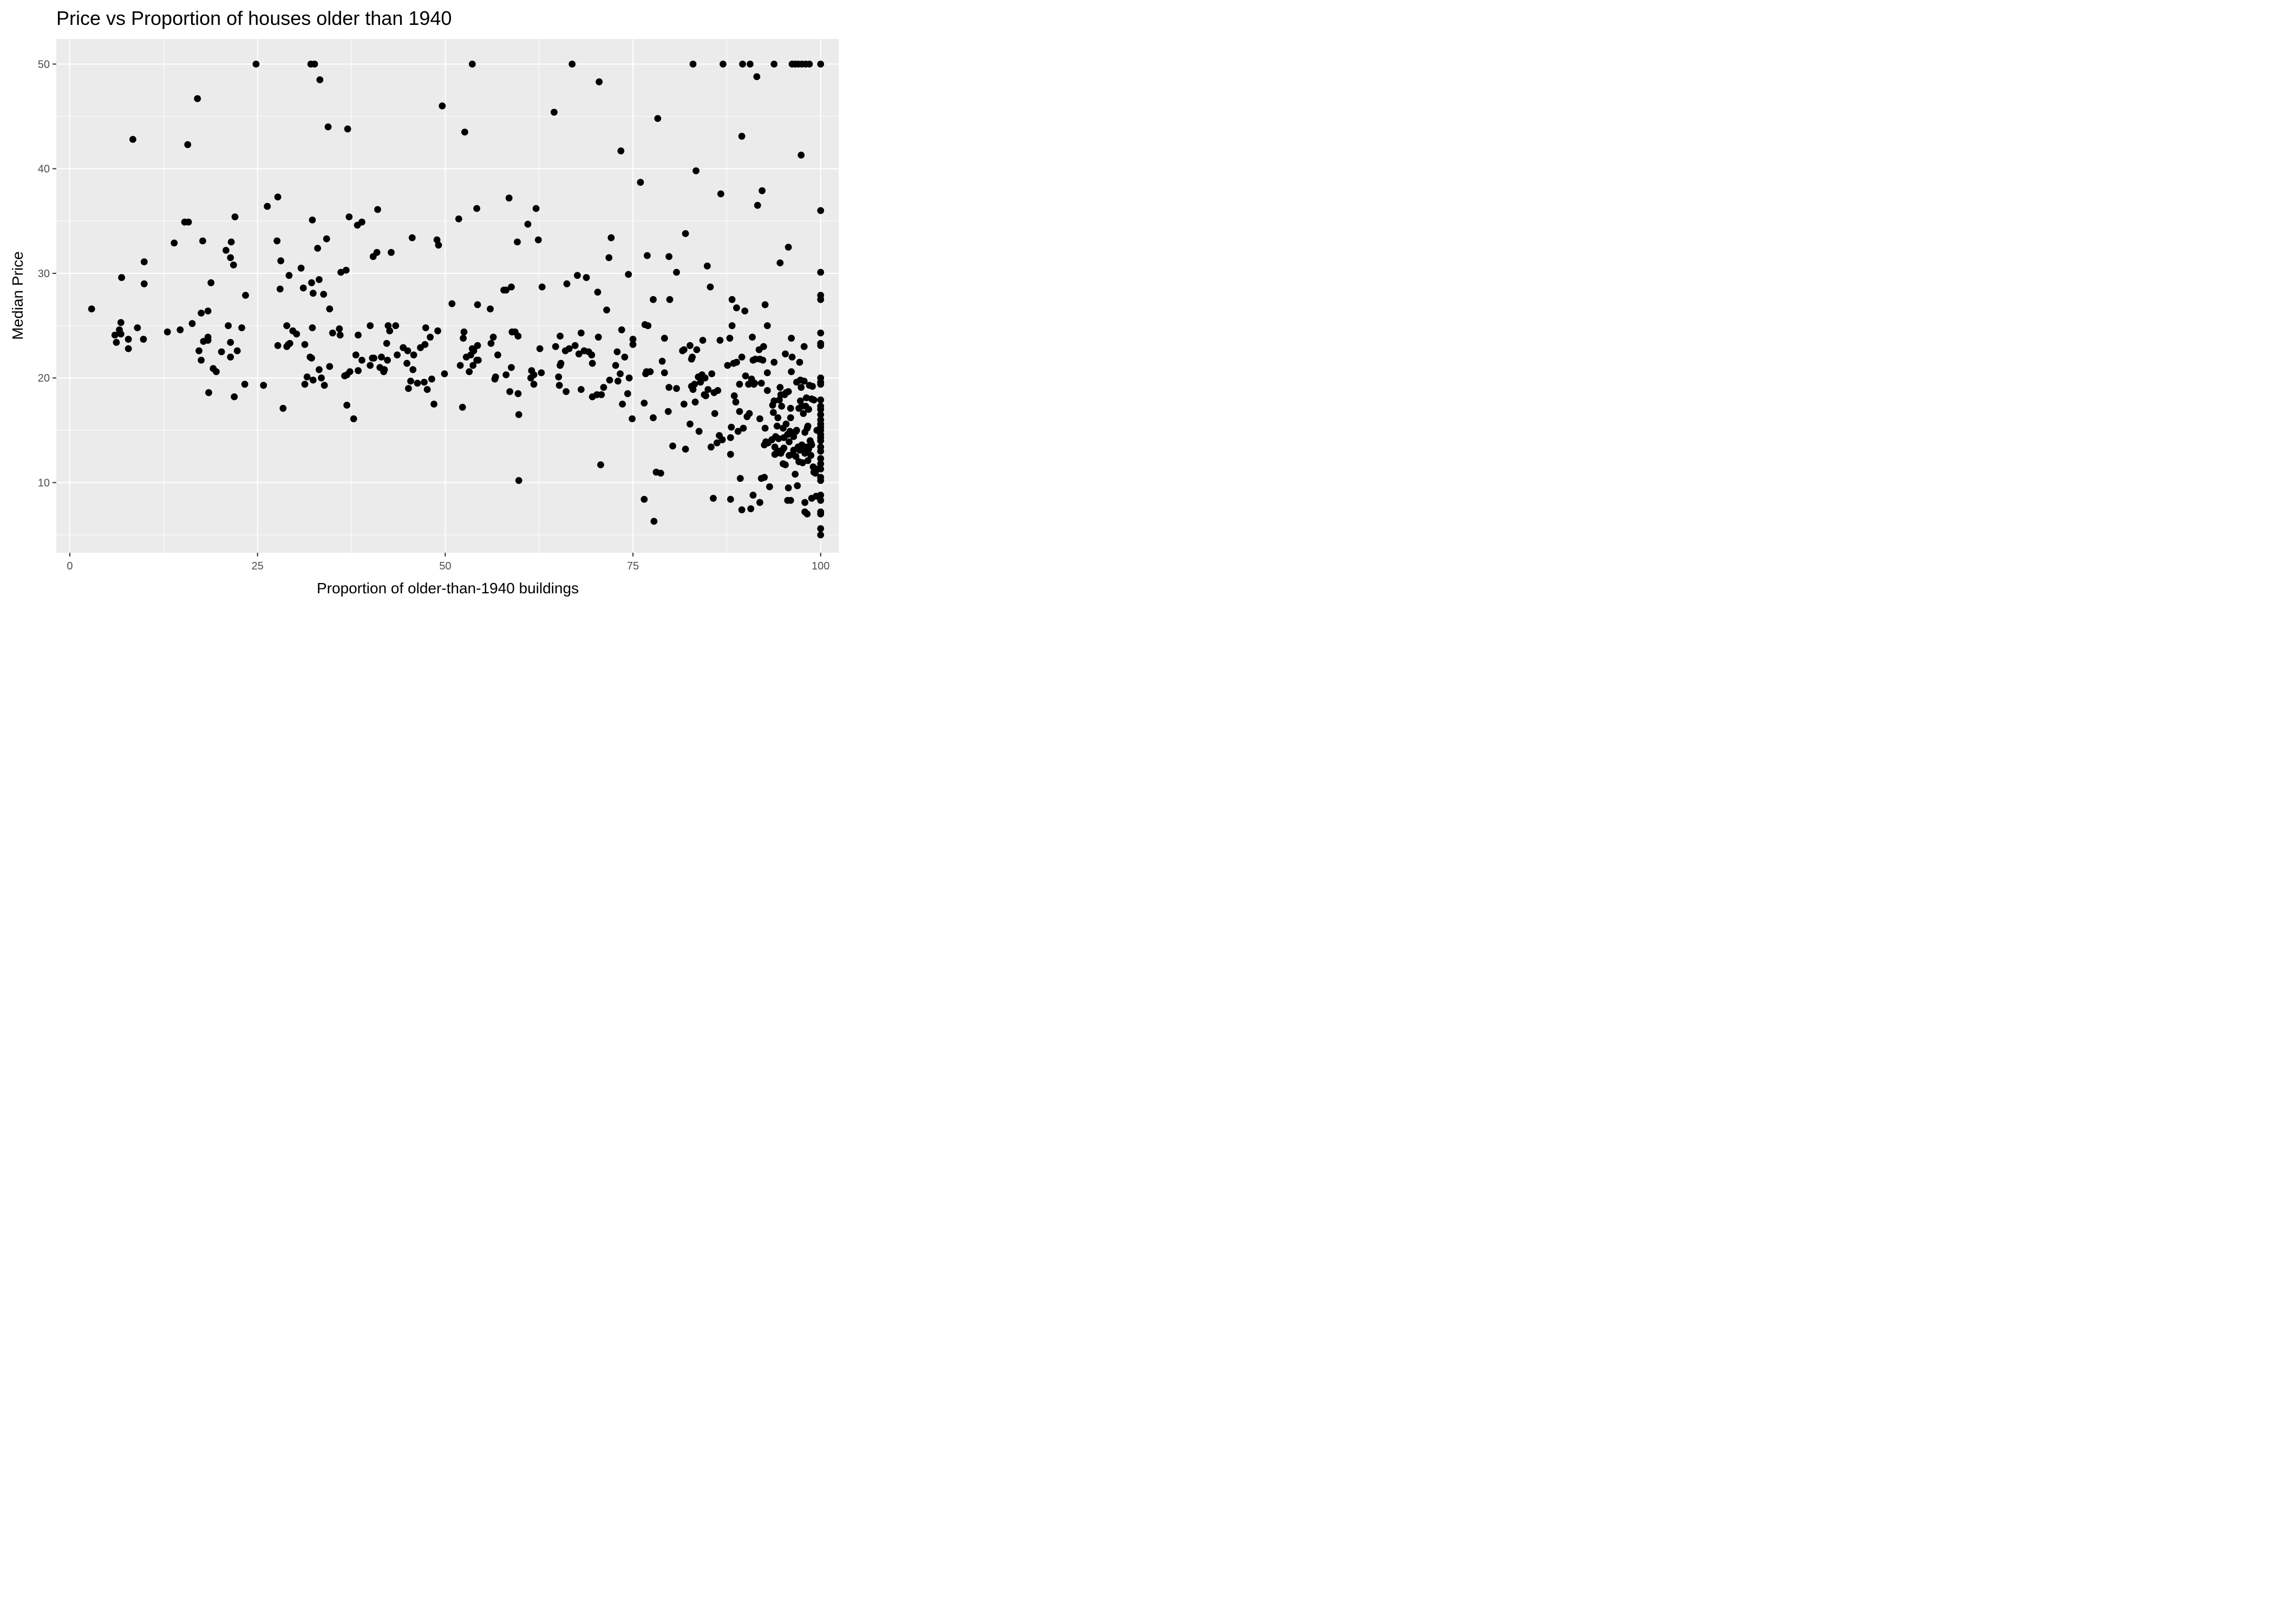 This screenshot has height=1624, width=2274. What do you see at coordinates (44, 169) in the screenshot?
I see `y-tick-label: 40` at bounding box center [44, 169].